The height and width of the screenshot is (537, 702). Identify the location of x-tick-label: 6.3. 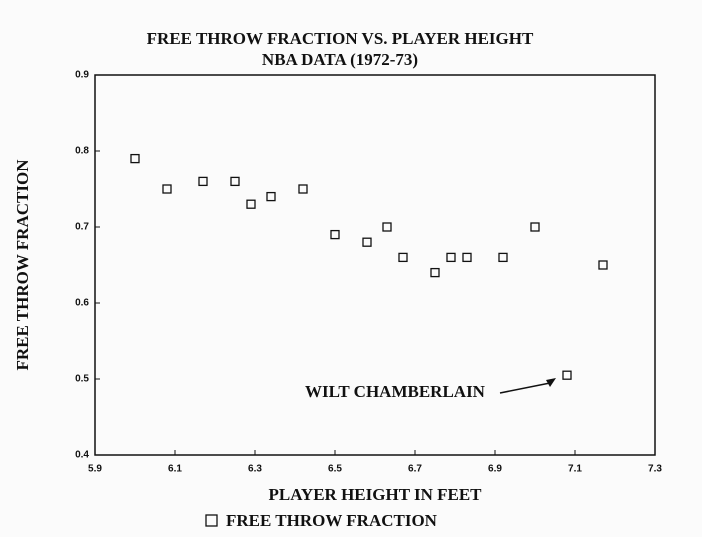
(255, 469).